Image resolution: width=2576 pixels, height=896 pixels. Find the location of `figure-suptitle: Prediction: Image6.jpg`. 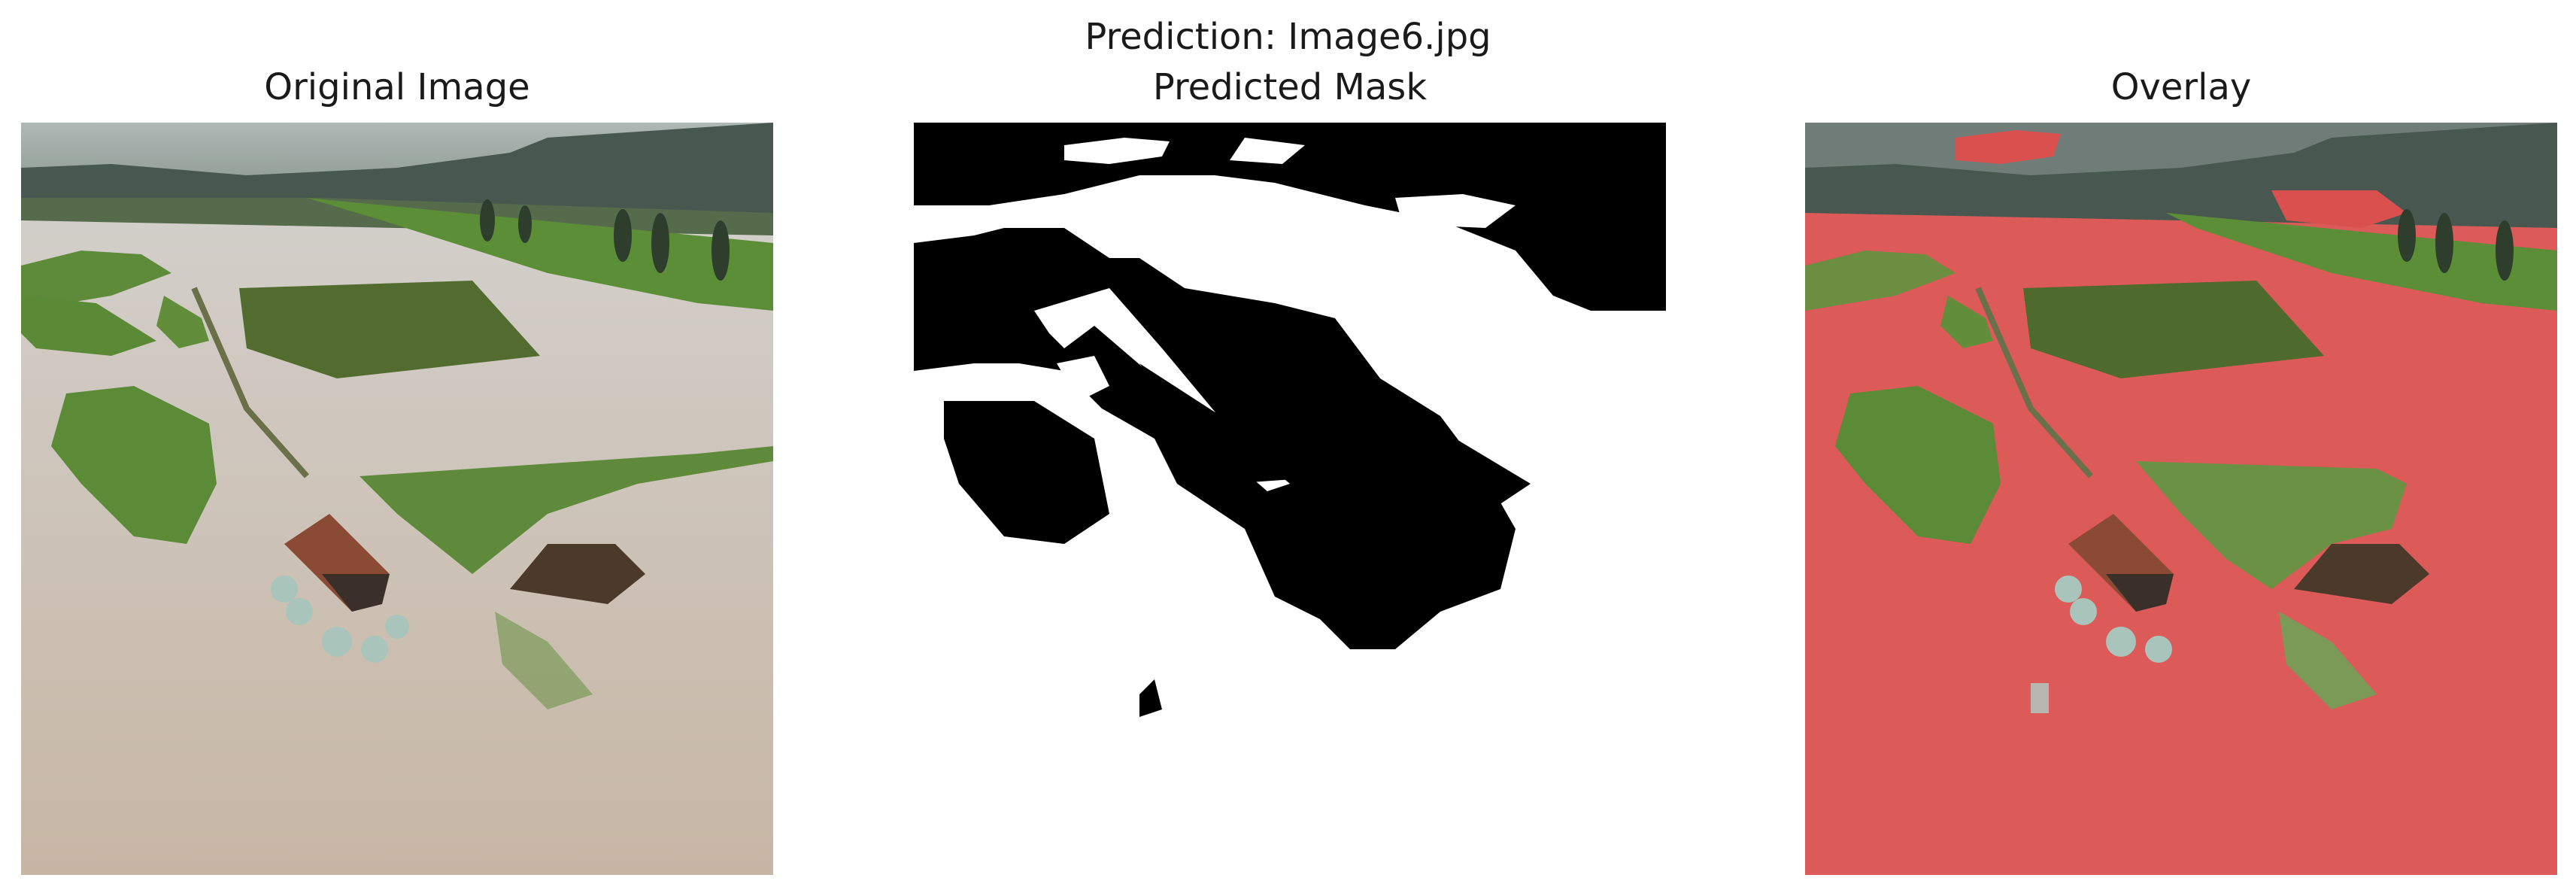

figure-suptitle: Prediction: Image6.jpg is located at coordinates (1288, 37).